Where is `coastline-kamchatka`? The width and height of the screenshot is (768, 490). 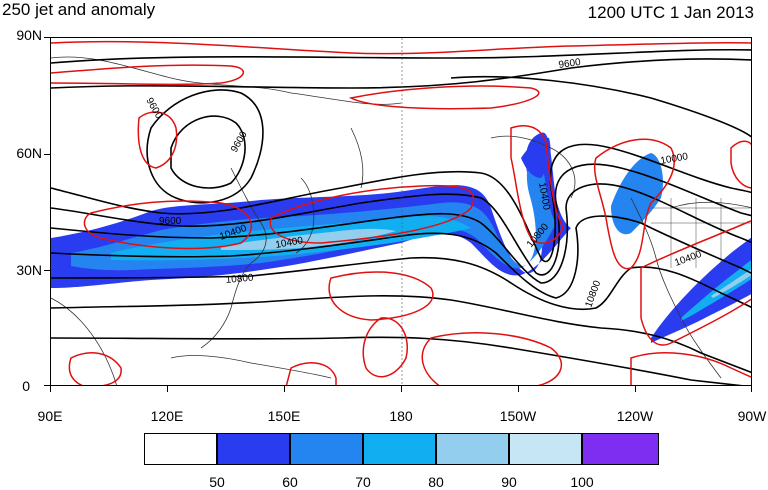
coastline-kamchatka is located at coordinates (357, 158).